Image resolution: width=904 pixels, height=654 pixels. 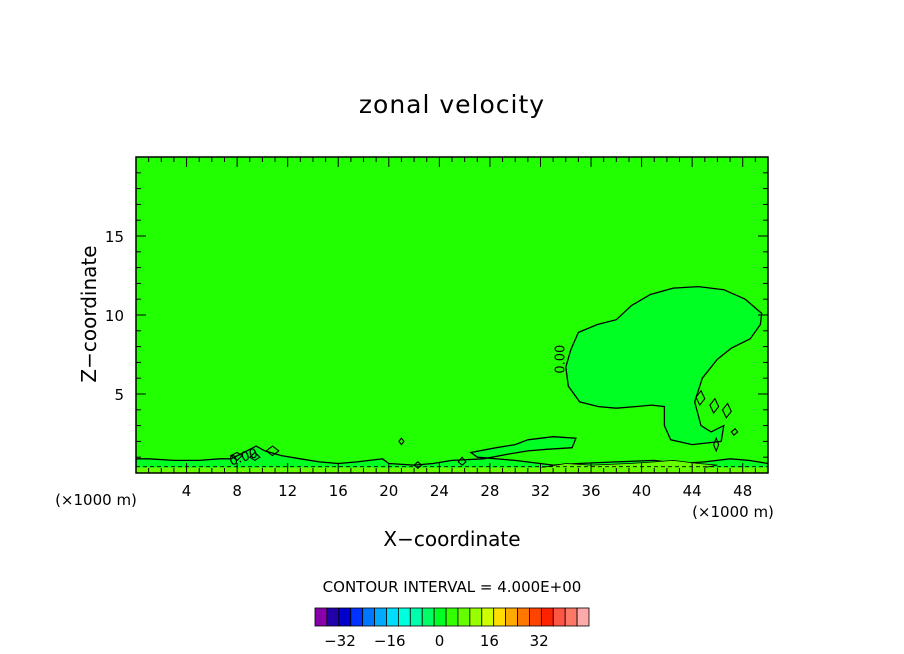 I want to click on contour-interval-text: CONTOUR INTERVAL = 4.000E+00, so click(x=452, y=587).